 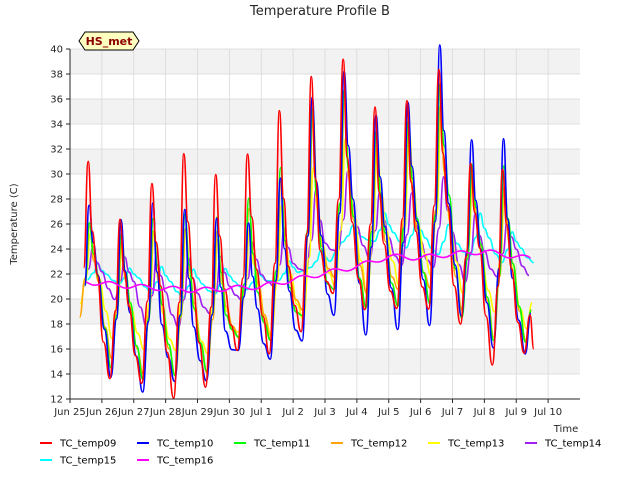 I want to click on chart-title: Temperature Profile B, so click(x=319, y=11).